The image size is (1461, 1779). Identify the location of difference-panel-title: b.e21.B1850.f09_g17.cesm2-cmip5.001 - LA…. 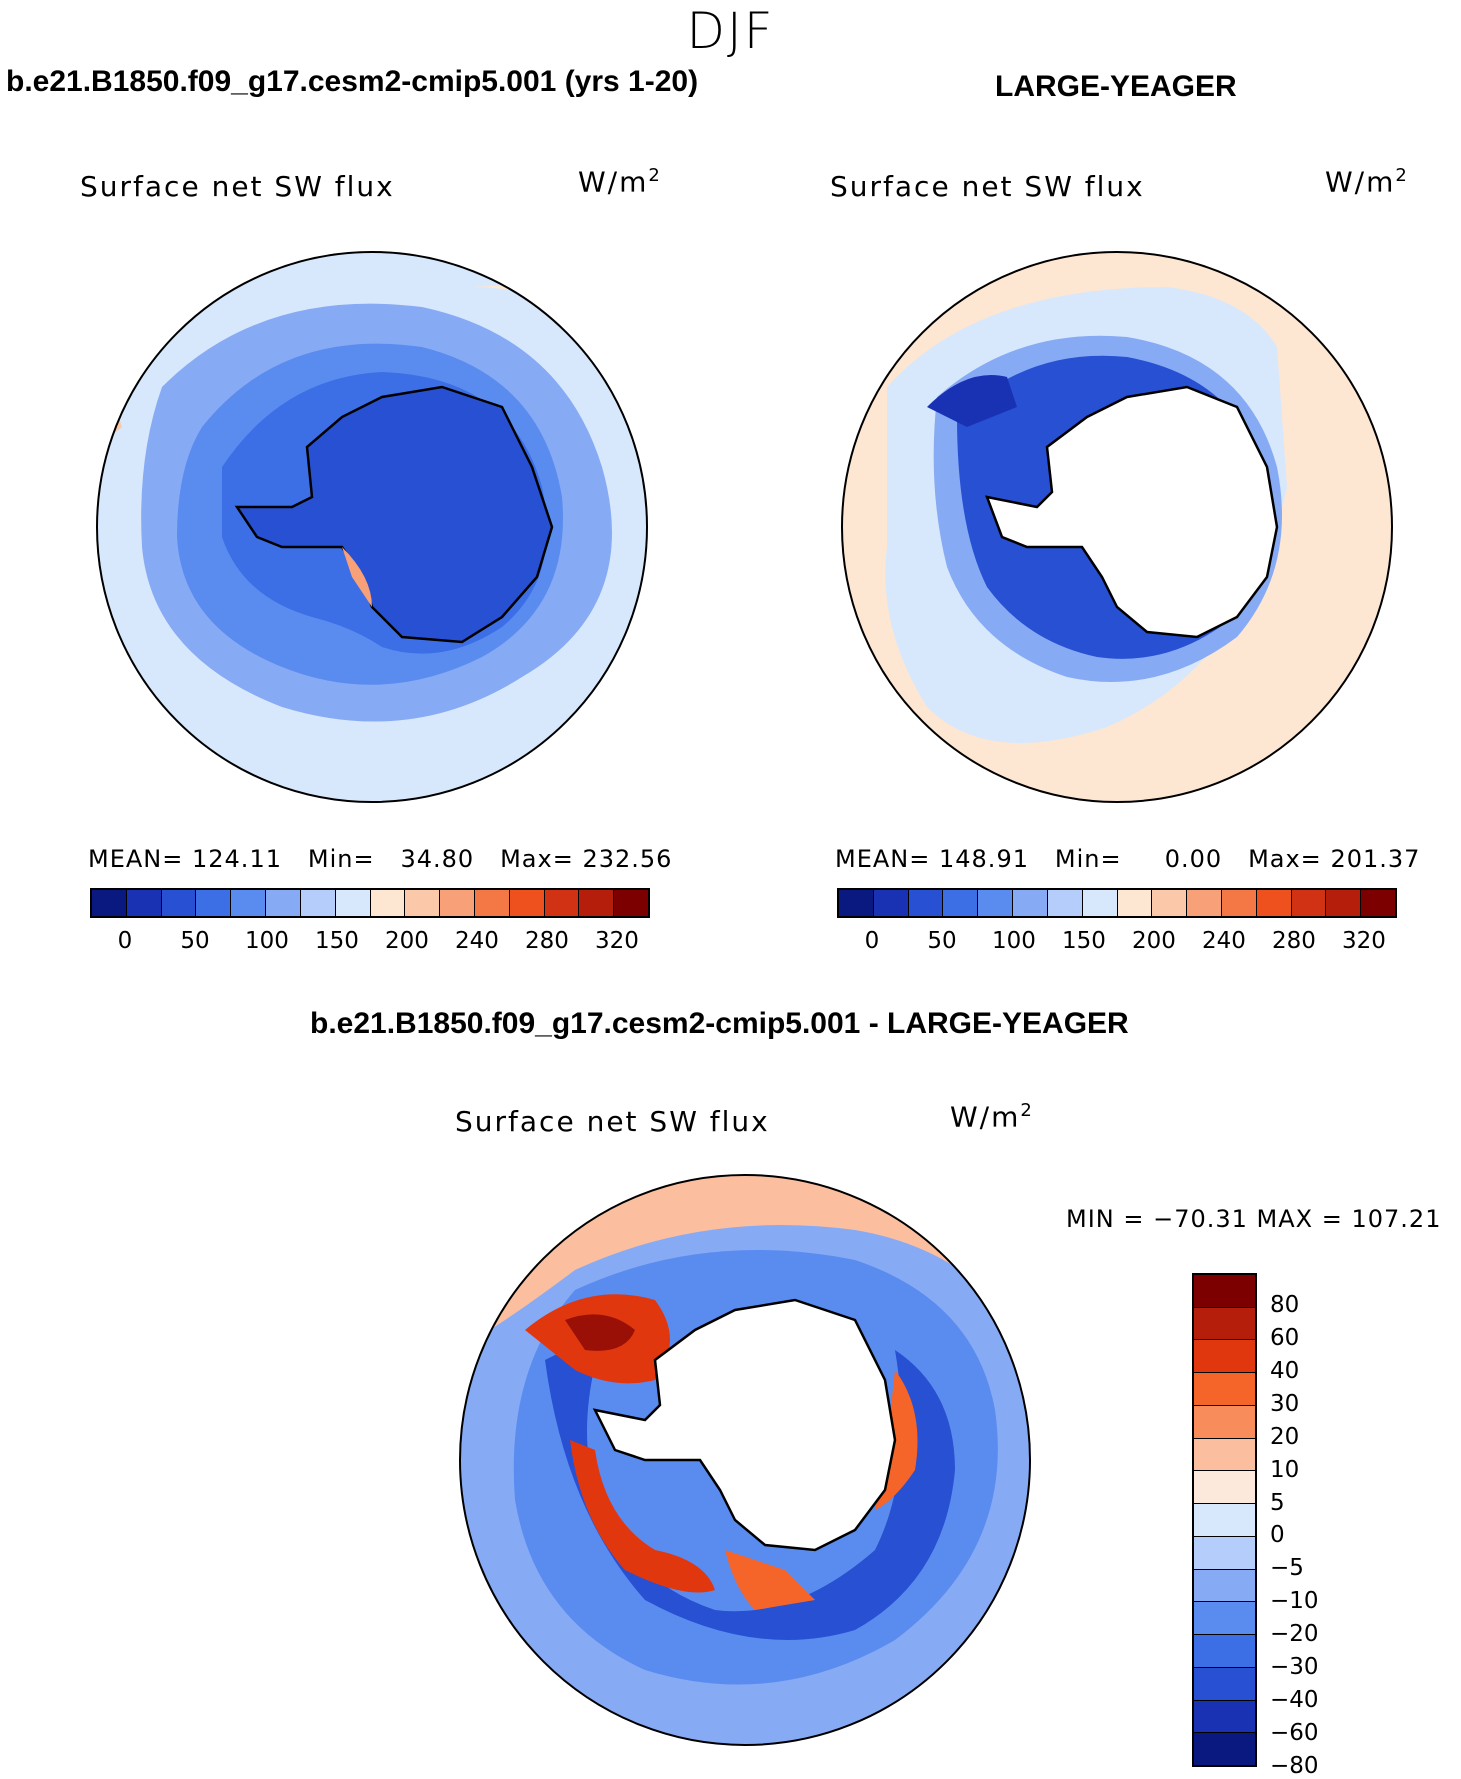
(719, 1023).